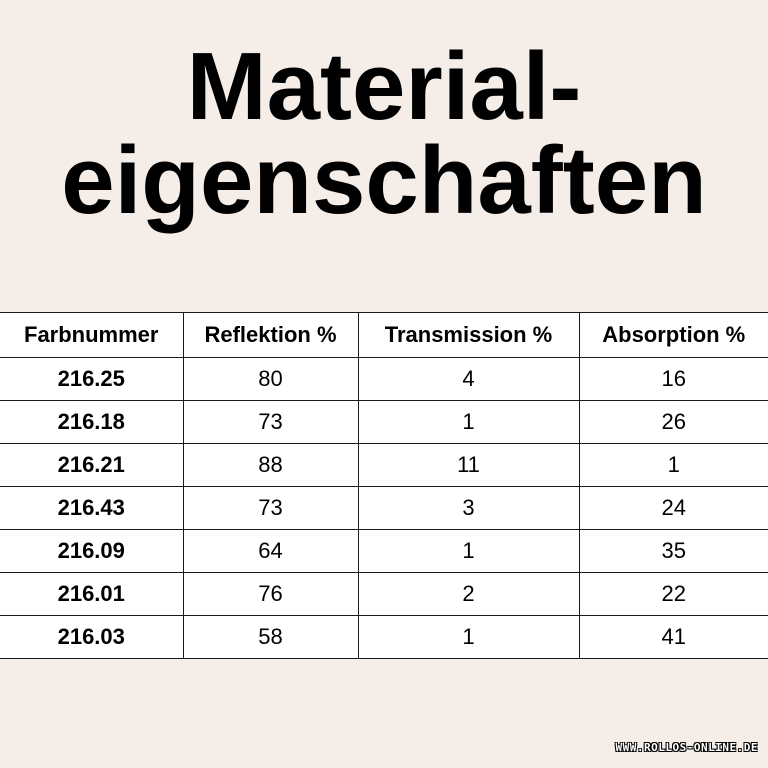 The width and height of the screenshot is (768, 768). What do you see at coordinates (270, 637) in the screenshot?
I see `cell-reflektion: 58` at bounding box center [270, 637].